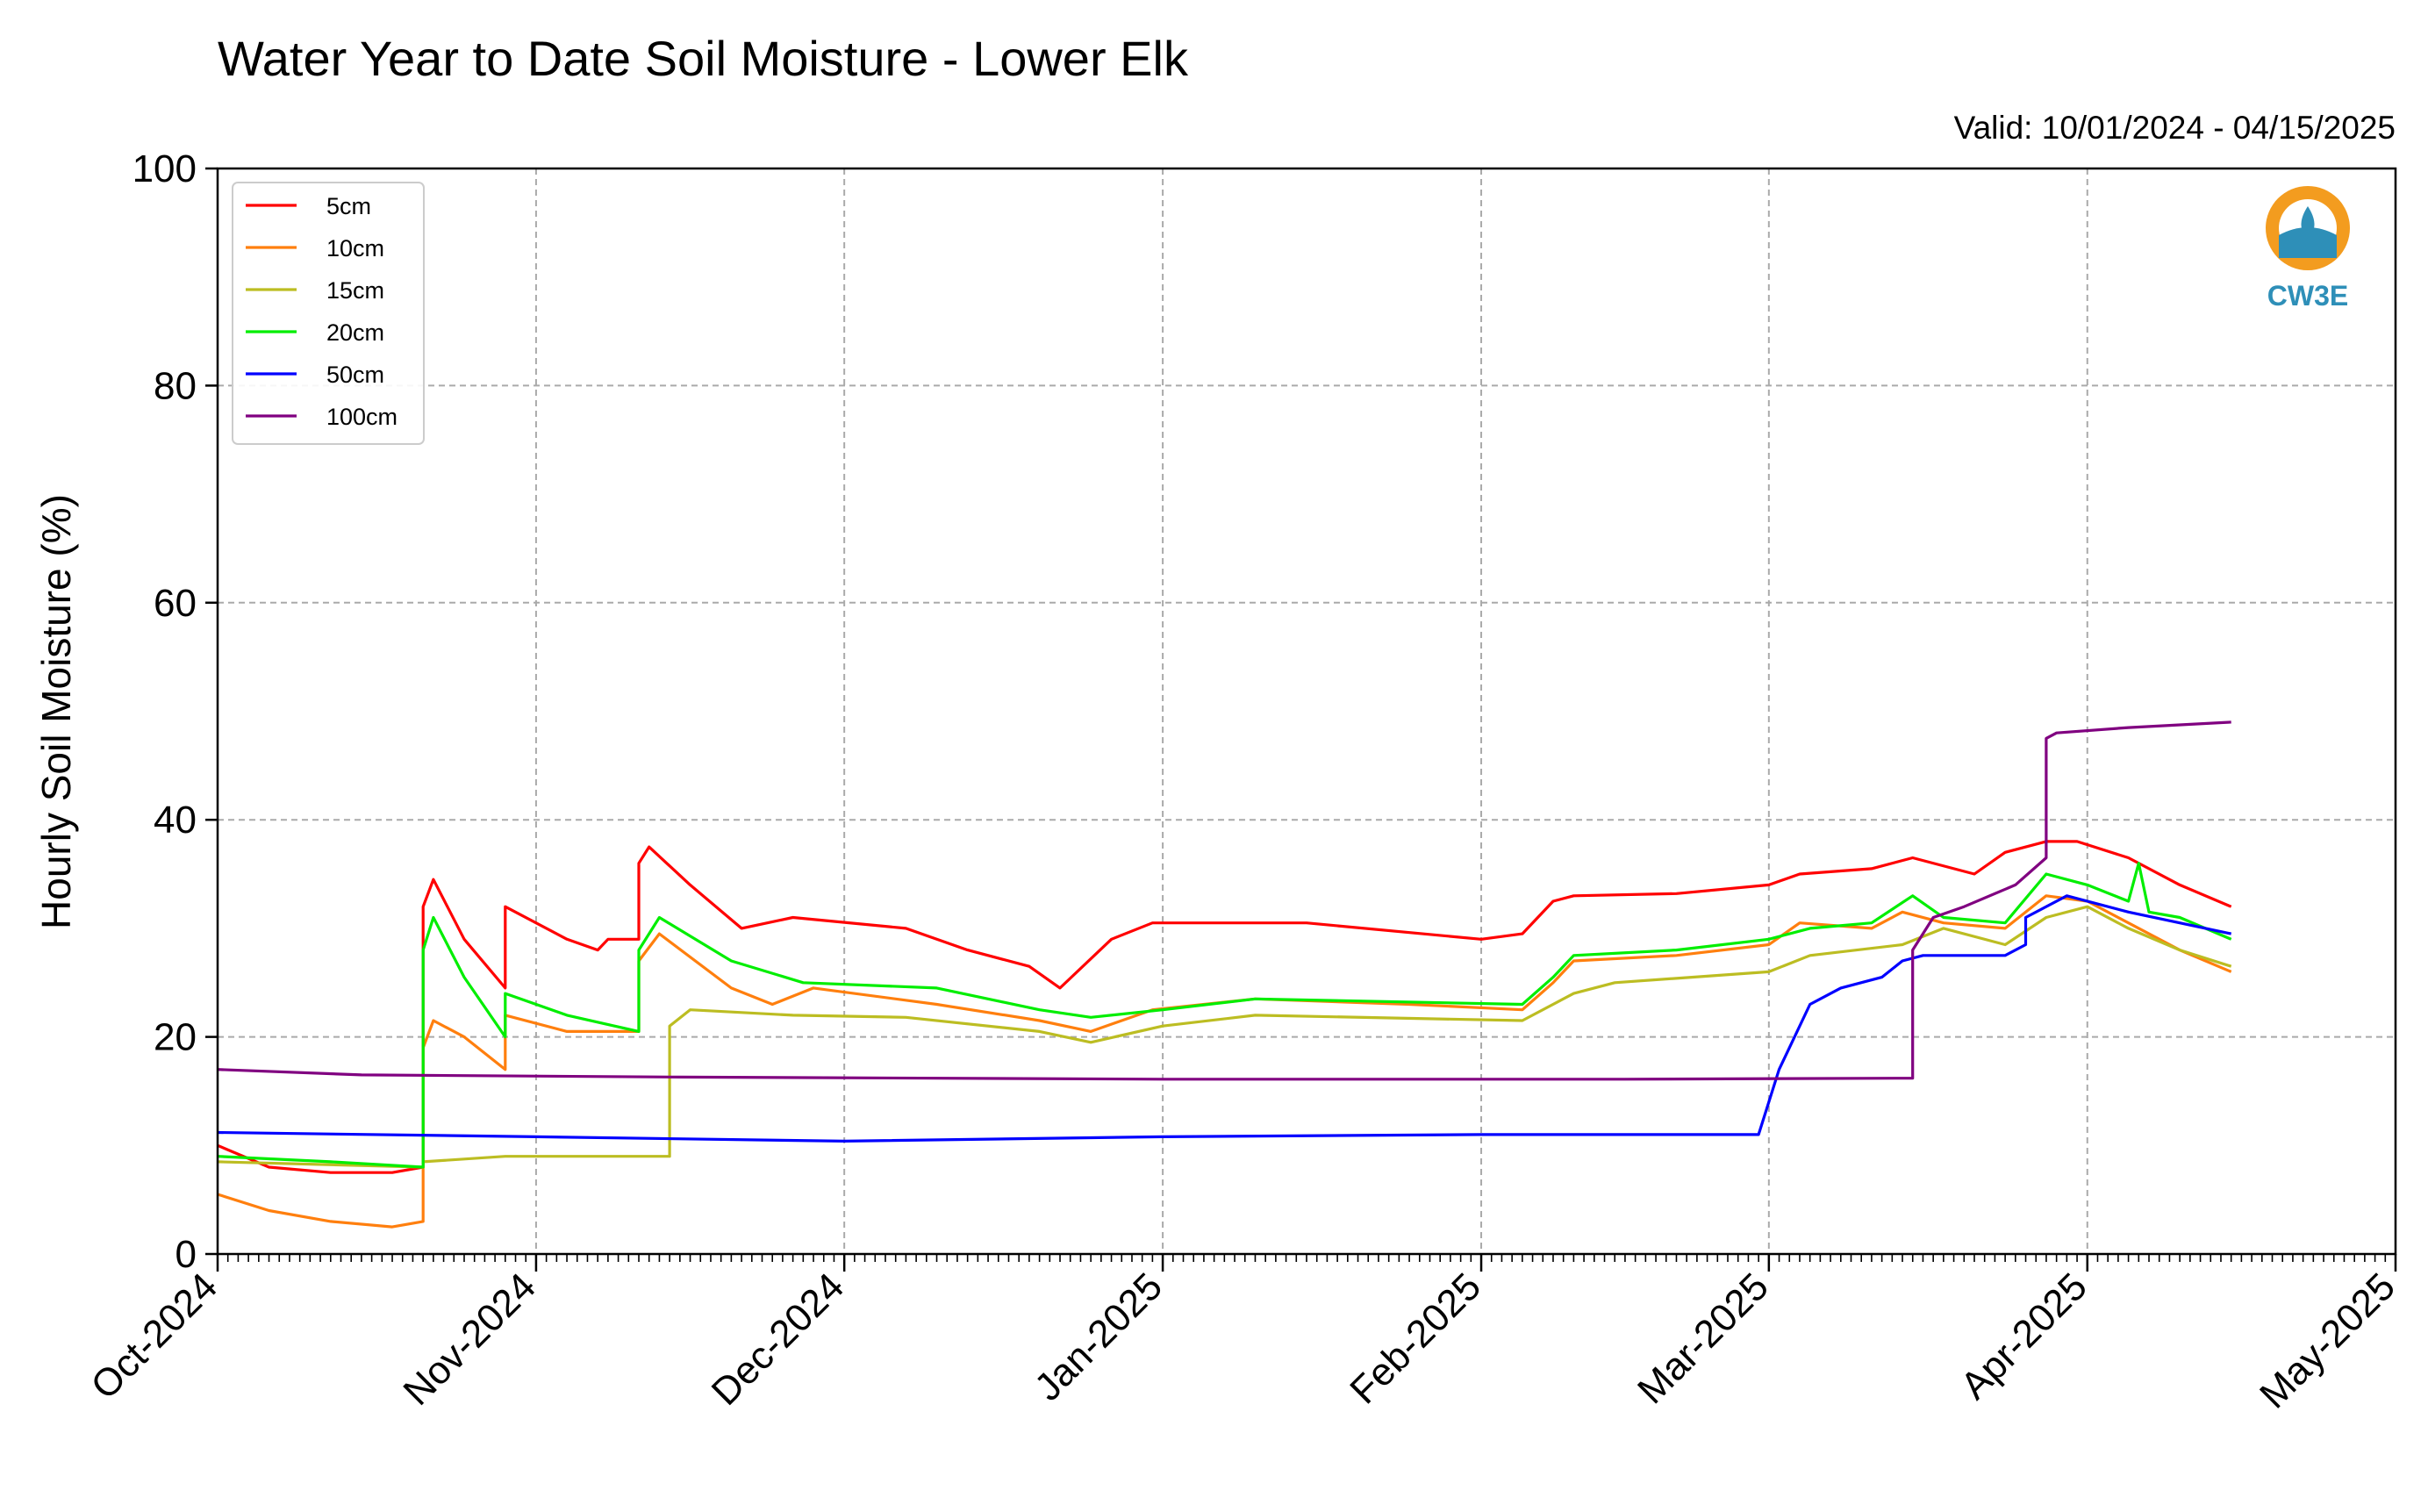 Image resolution: width=2428 pixels, height=1512 pixels. I want to click on series-line-15cm, so click(1224, 1037).